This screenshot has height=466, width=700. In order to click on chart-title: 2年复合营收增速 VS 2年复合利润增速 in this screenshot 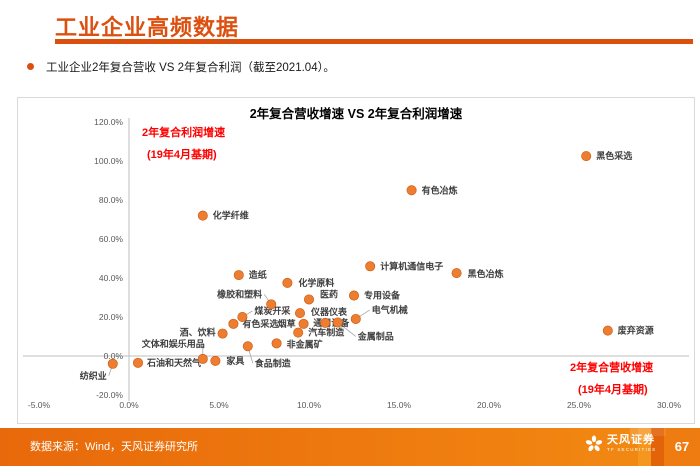, I will do `click(356, 114)`.